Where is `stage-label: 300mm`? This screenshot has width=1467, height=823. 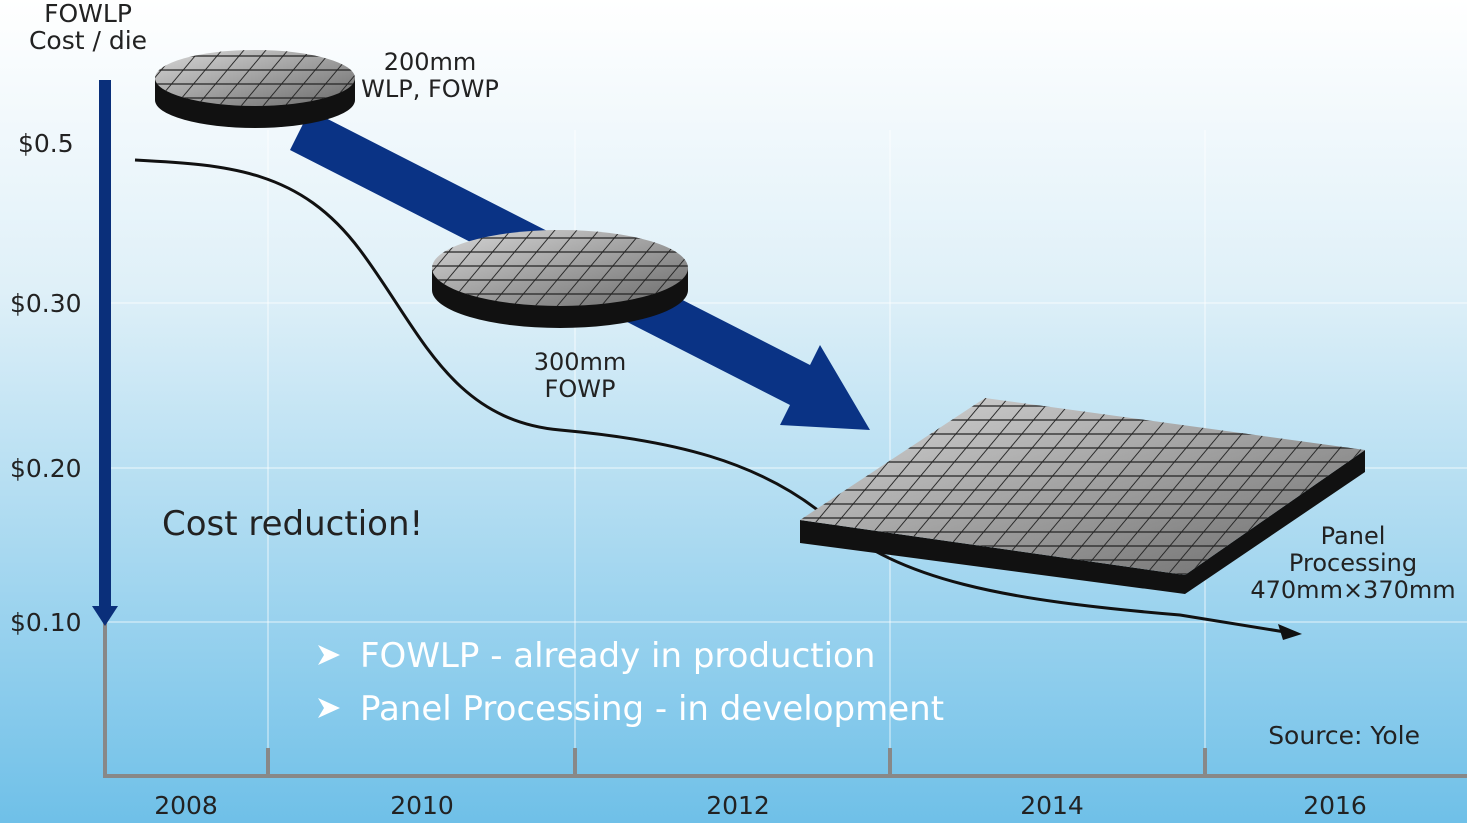 stage-label: 300mm is located at coordinates (580, 362).